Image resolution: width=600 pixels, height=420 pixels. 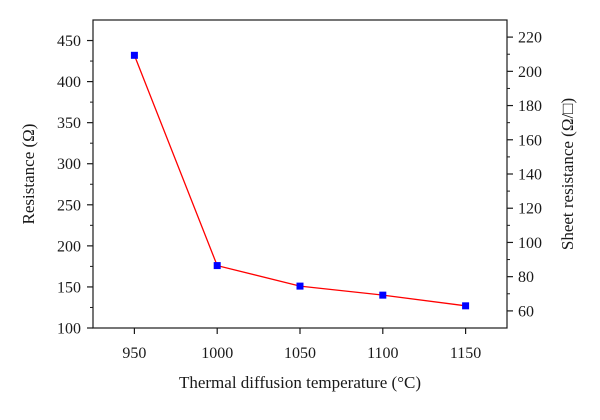 What do you see at coordinates (567, 174) in the screenshot?
I see `y2-axis-title: Sheet resistance (Ω/□)` at bounding box center [567, 174].